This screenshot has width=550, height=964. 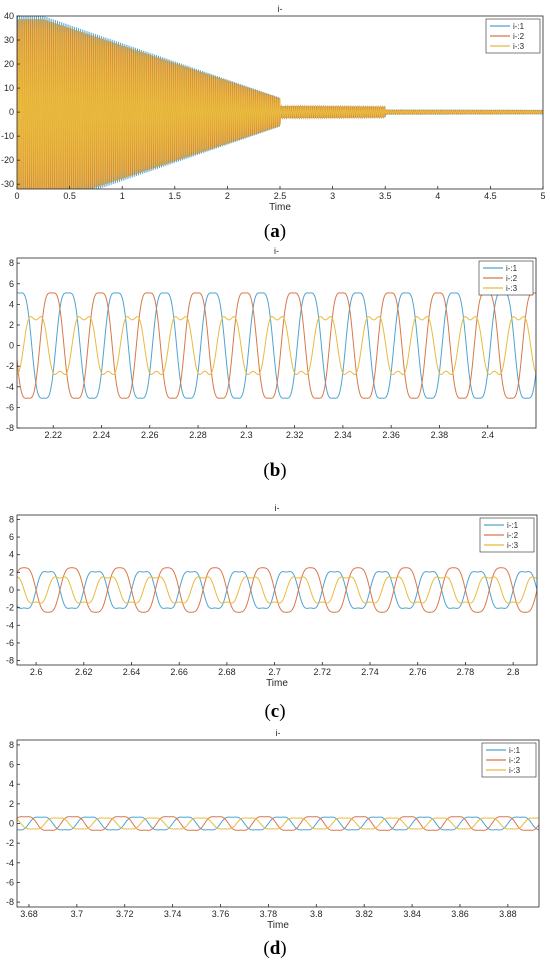 I want to click on x-tick-label-c-9: 2.78, so click(x=466, y=672).